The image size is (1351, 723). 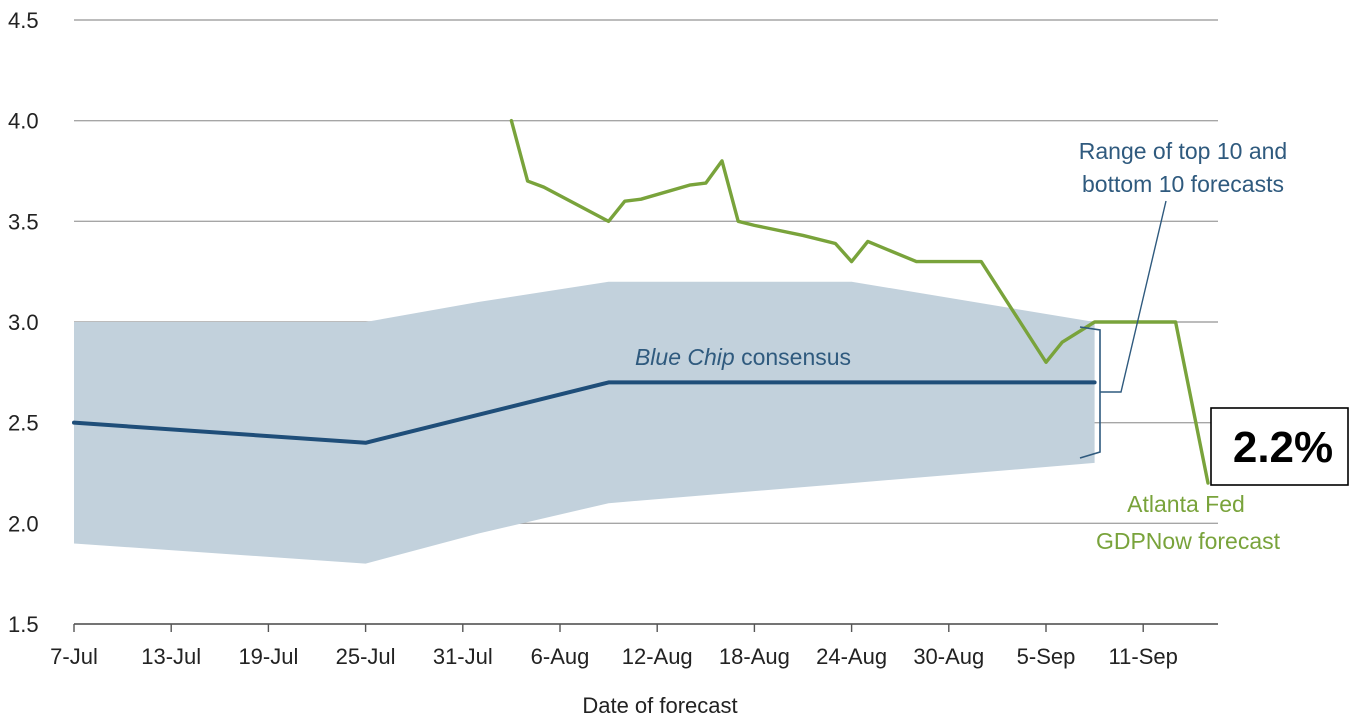 What do you see at coordinates (1143, 656) in the screenshot?
I see `x-tick-label: 11-Sep` at bounding box center [1143, 656].